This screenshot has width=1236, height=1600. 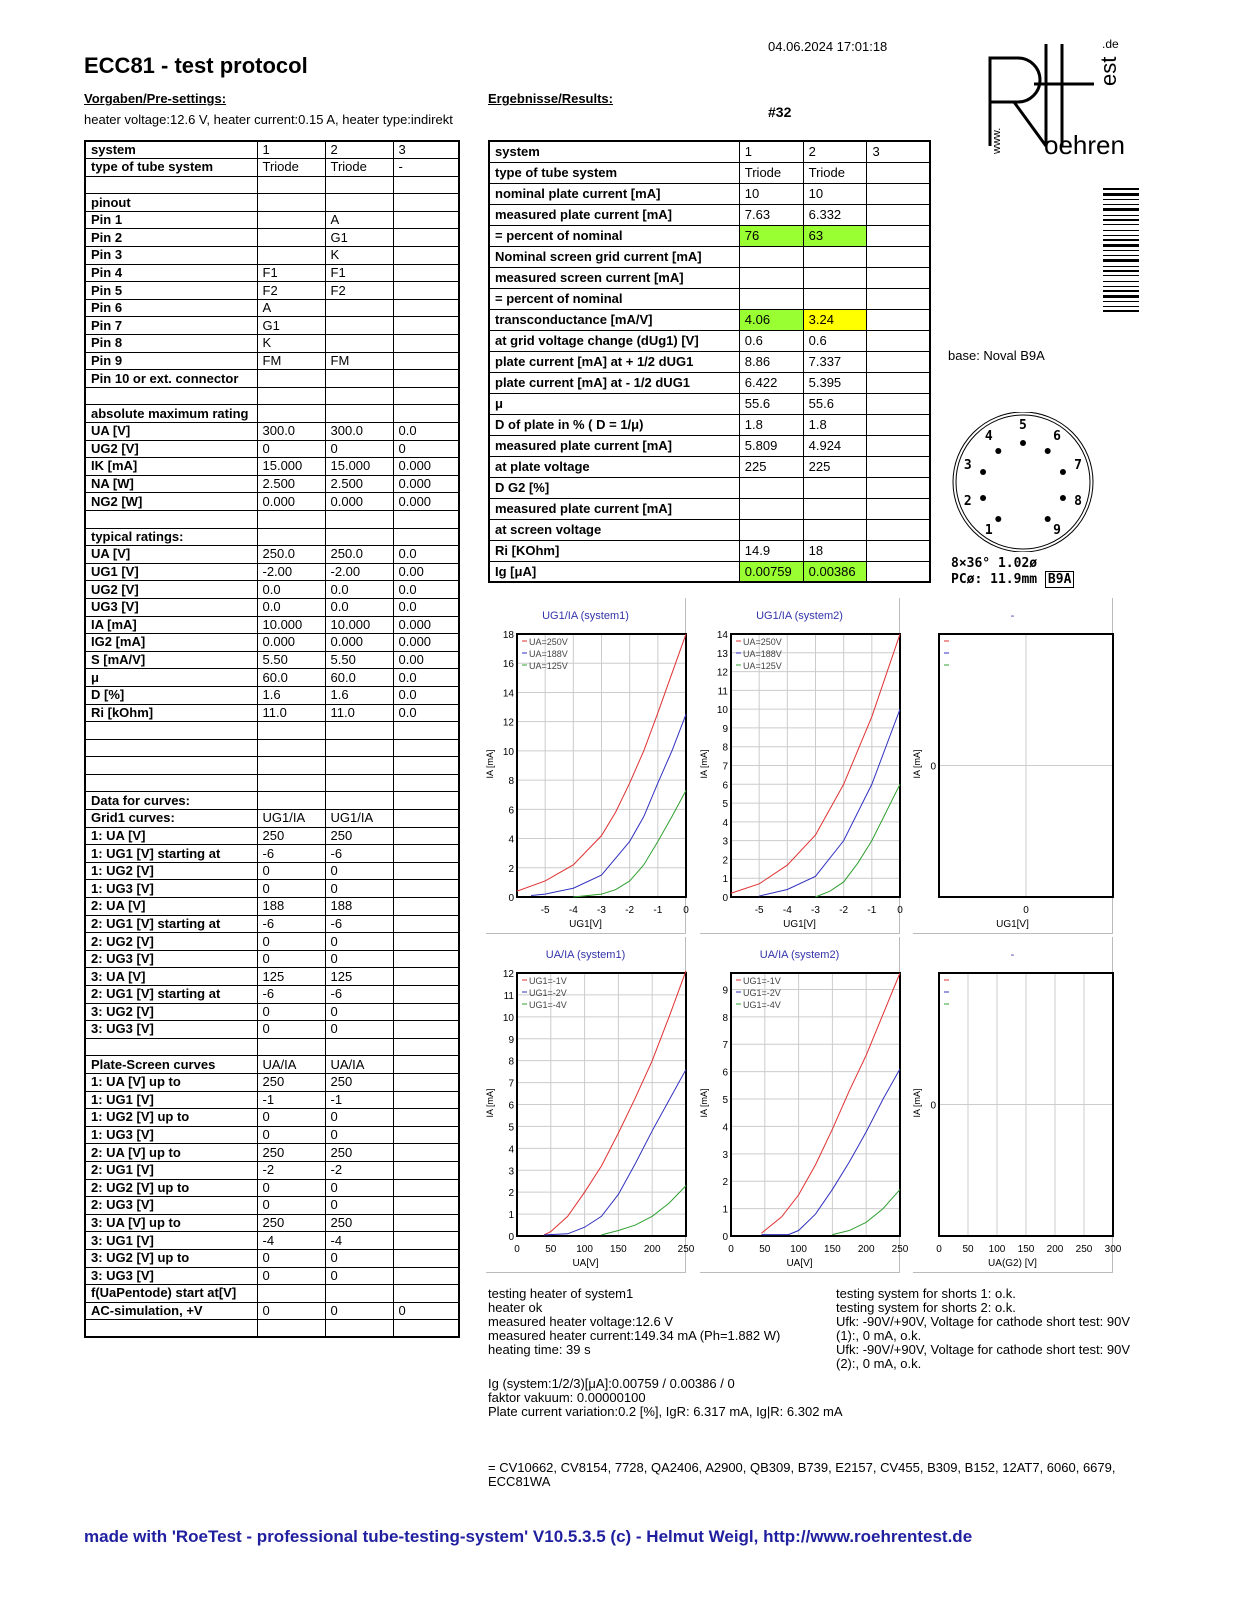 What do you see at coordinates (171, 1170) in the screenshot?
I see `cell-label: 2: UG1 [V]` at bounding box center [171, 1170].